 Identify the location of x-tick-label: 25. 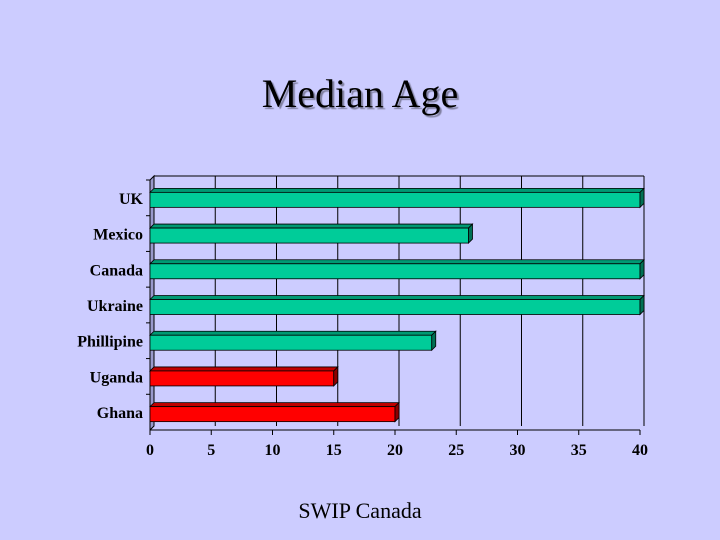
(456, 450).